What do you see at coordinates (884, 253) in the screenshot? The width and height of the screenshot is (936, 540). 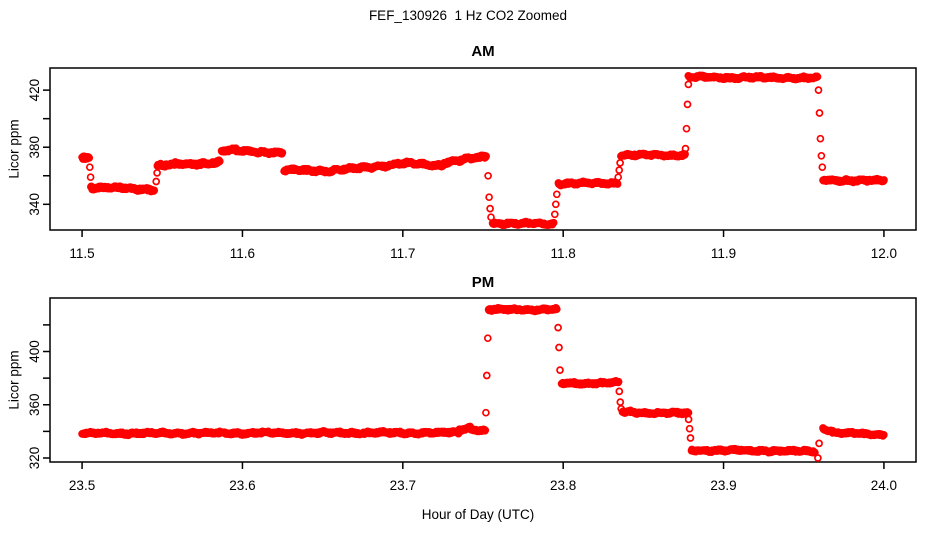 I see `x-tick-label: 12.0` at bounding box center [884, 253].